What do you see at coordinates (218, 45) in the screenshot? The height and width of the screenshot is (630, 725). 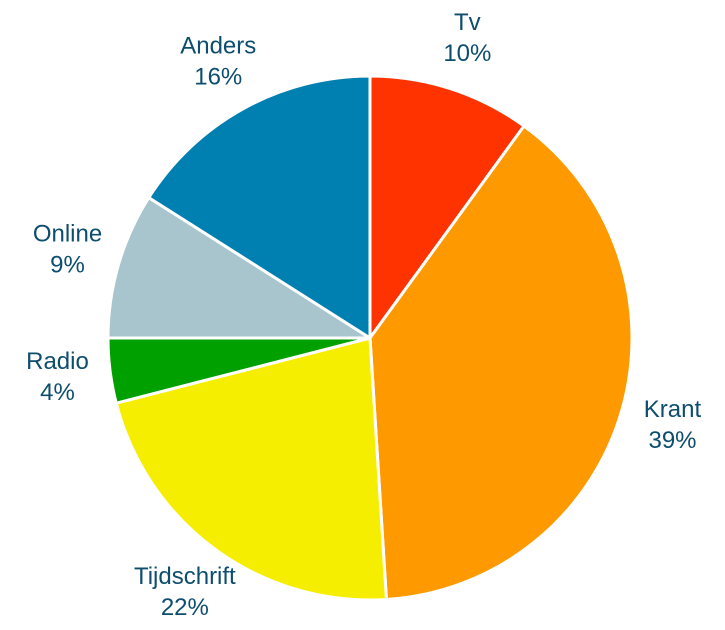 I see `slice-label: Anders` at bounding box center [218, 45].